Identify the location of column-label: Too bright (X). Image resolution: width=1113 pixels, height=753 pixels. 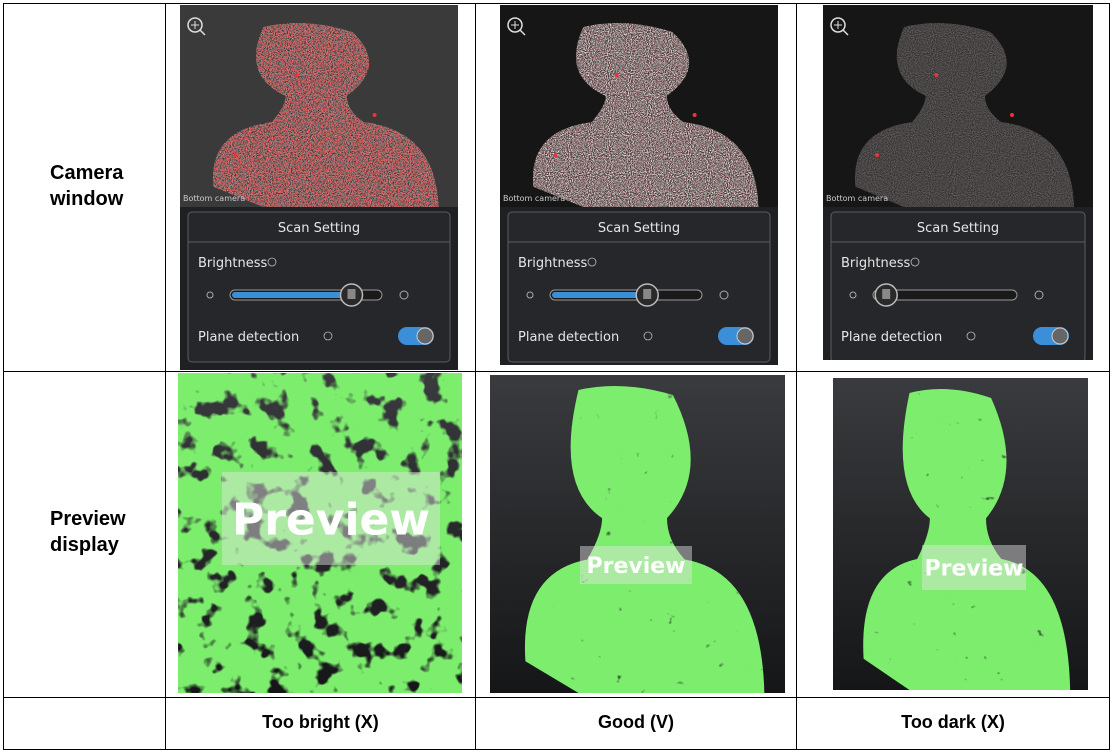
(320, 722).